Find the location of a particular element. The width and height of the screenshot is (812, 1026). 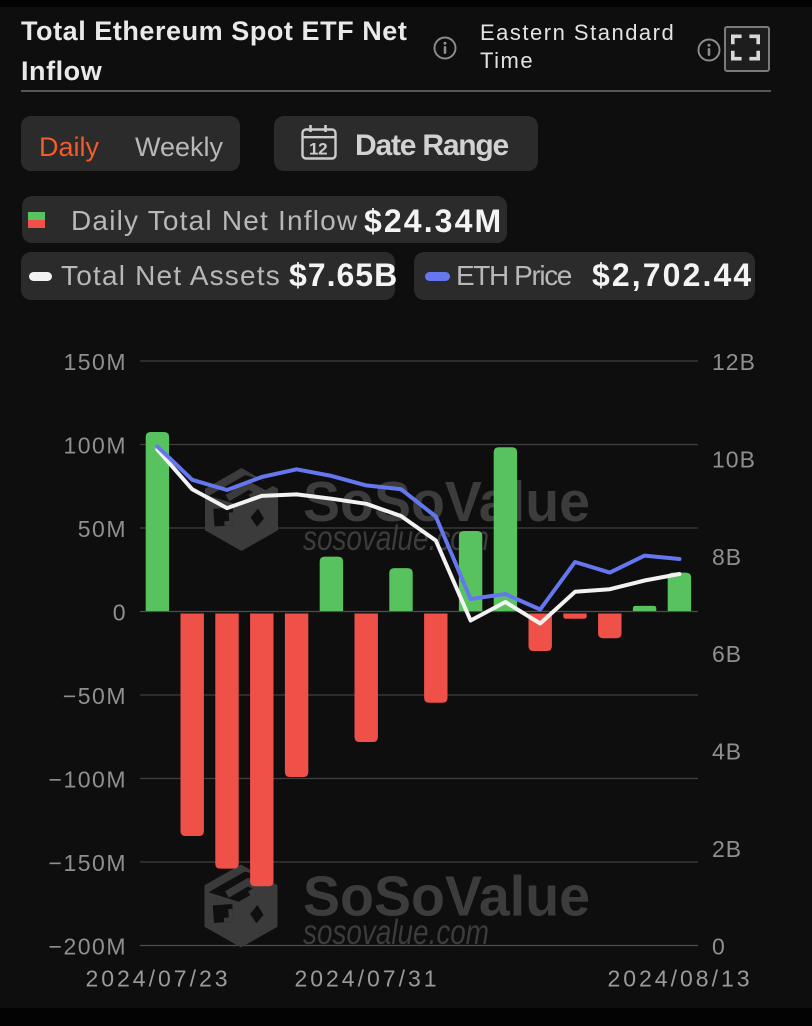

svg-text: 100M is located at coordinates (95, 446).